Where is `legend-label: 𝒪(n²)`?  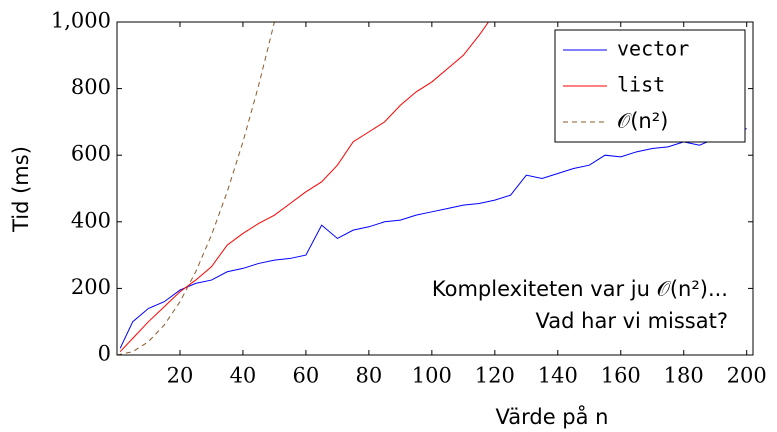 legend-label: 𝒪(n²) is located at coordinates (642, 121).